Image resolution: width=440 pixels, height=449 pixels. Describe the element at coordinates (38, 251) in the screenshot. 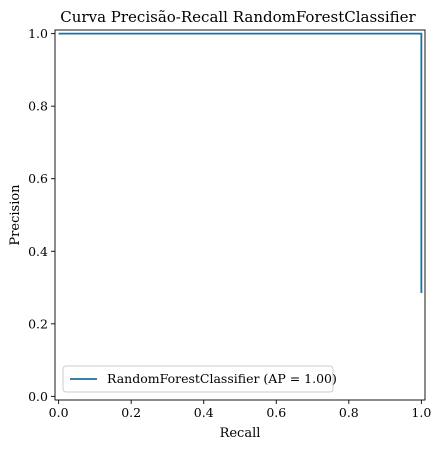

I see `y-tick-label: 0.4` at that location.